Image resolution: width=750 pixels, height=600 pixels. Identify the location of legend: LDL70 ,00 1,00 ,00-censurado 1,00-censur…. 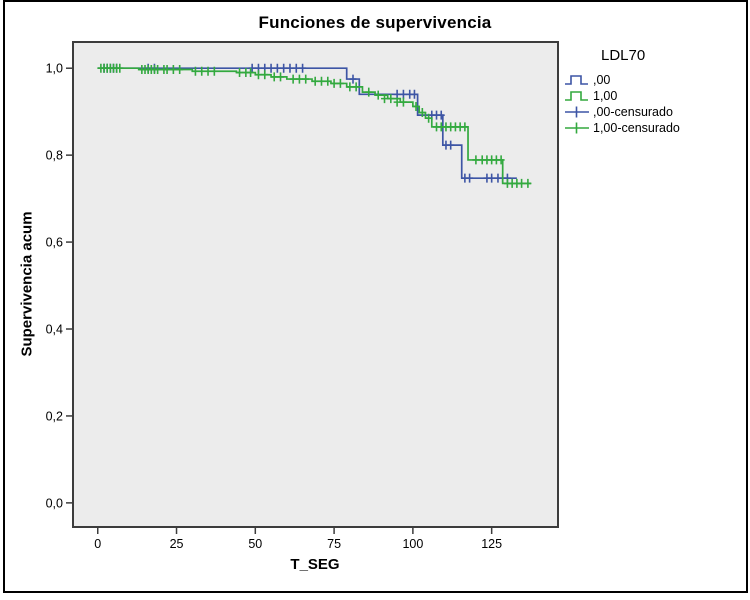
(655, 91).